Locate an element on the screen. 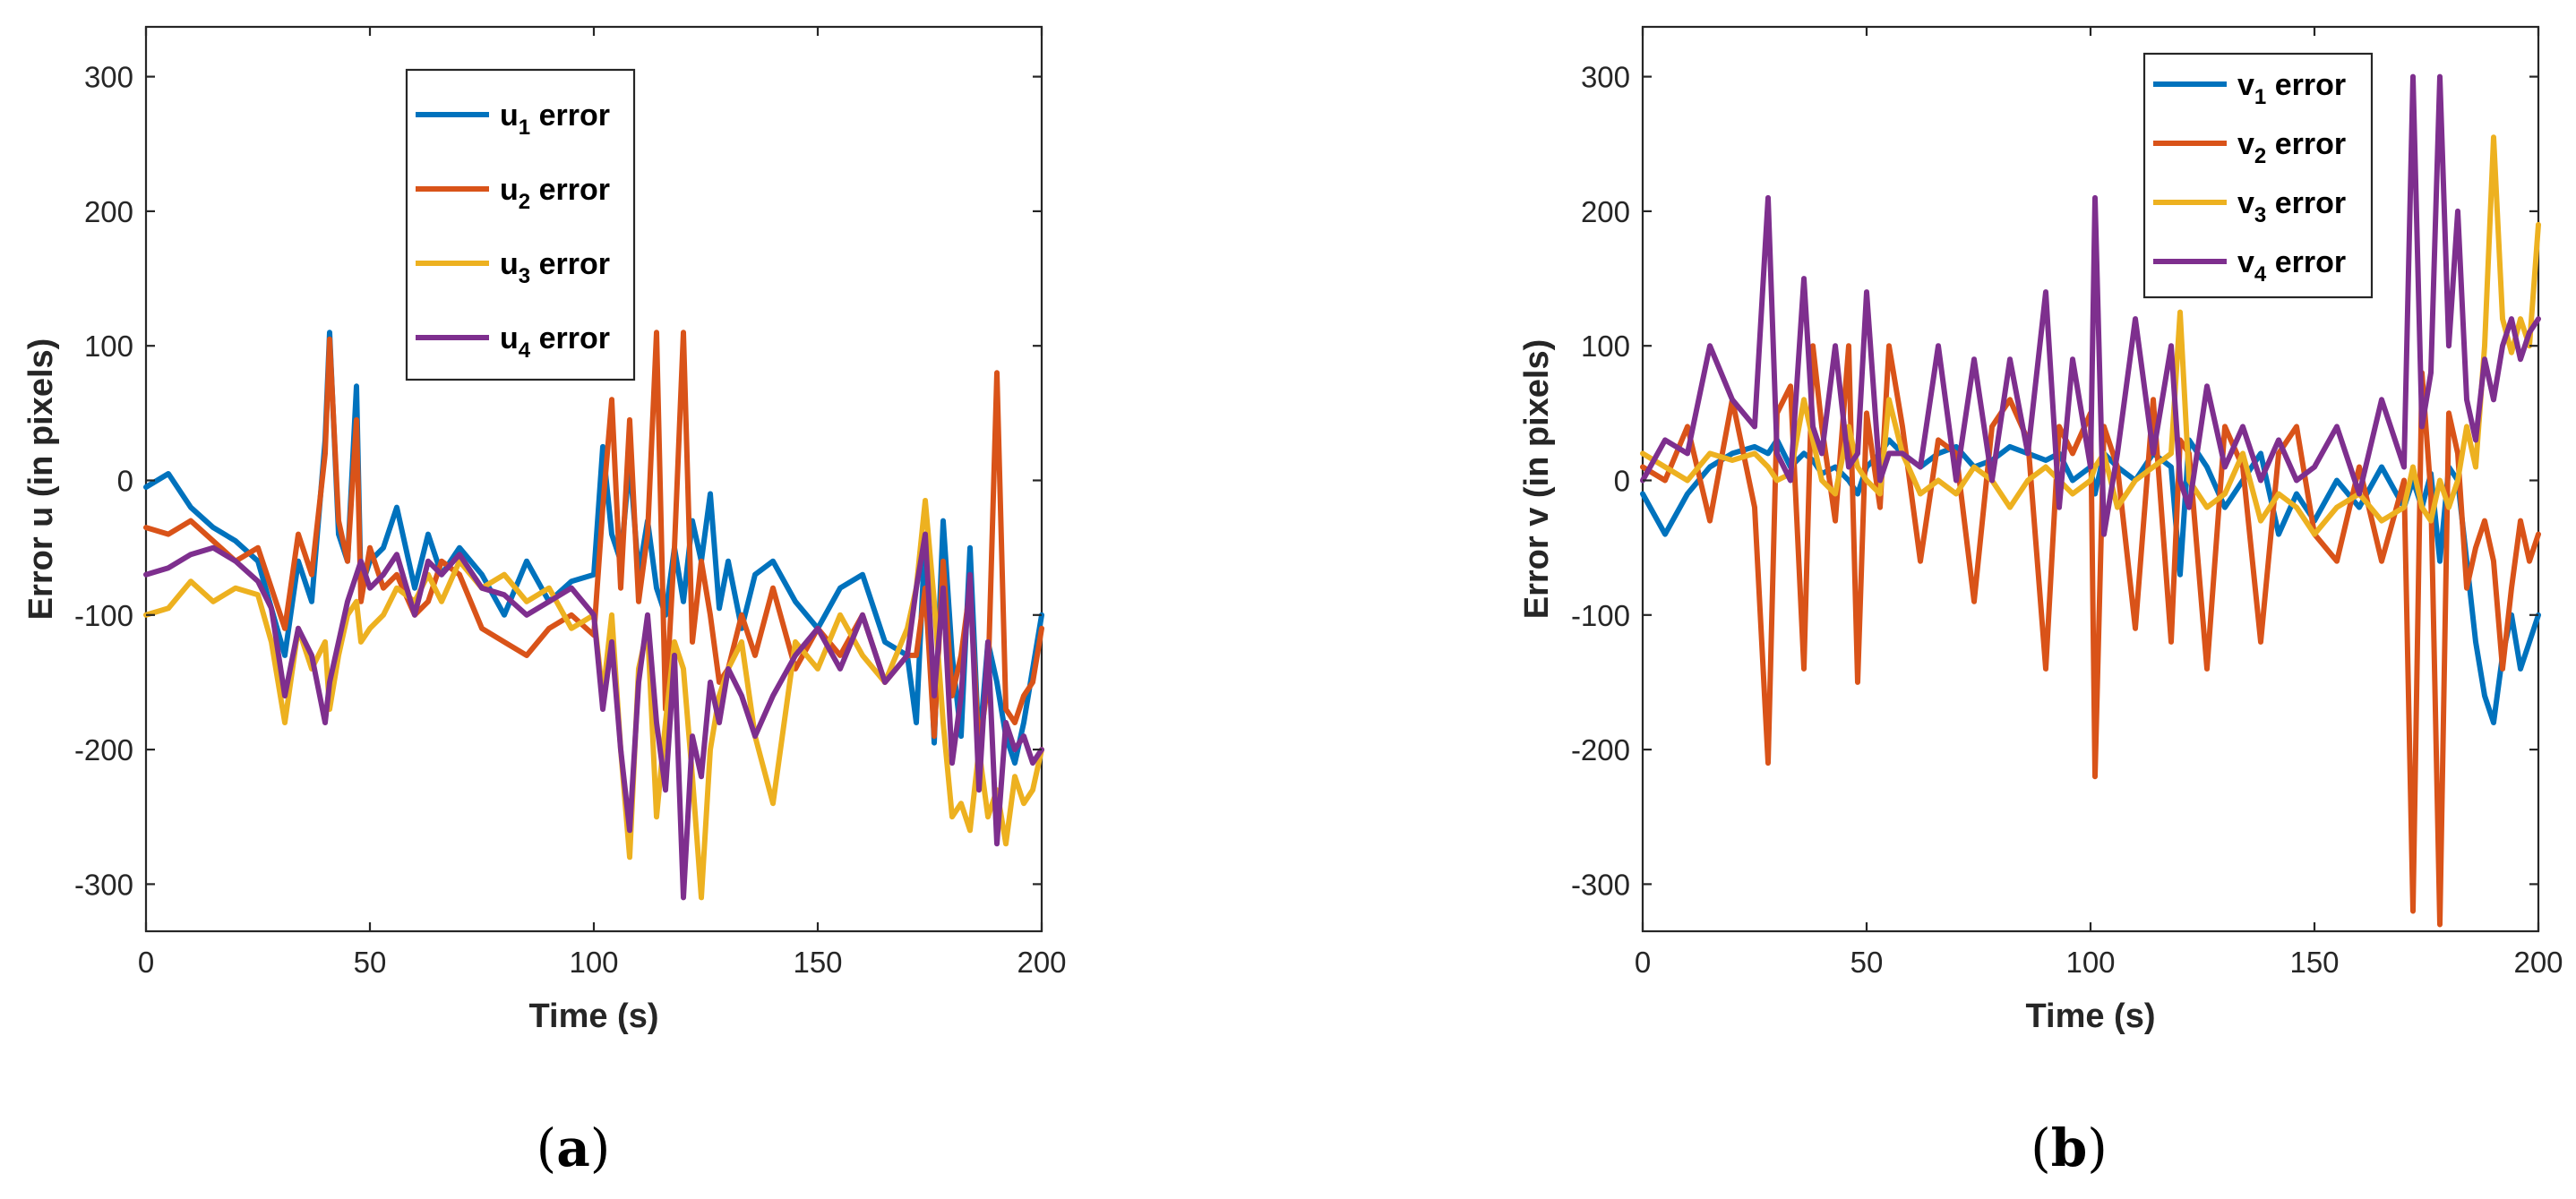  panel-caption: (a) is located at coordinates (574, 1148).